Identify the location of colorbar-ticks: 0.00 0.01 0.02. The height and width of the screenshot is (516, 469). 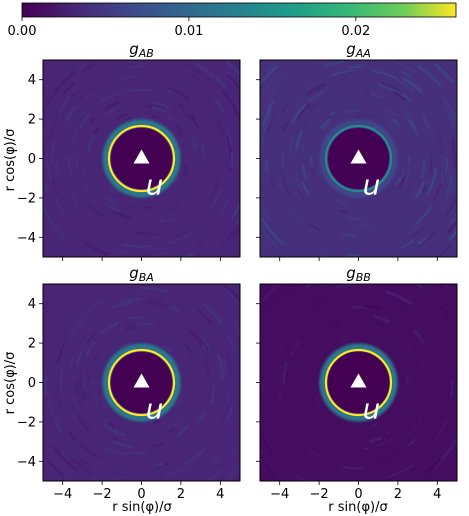
(189, 28).